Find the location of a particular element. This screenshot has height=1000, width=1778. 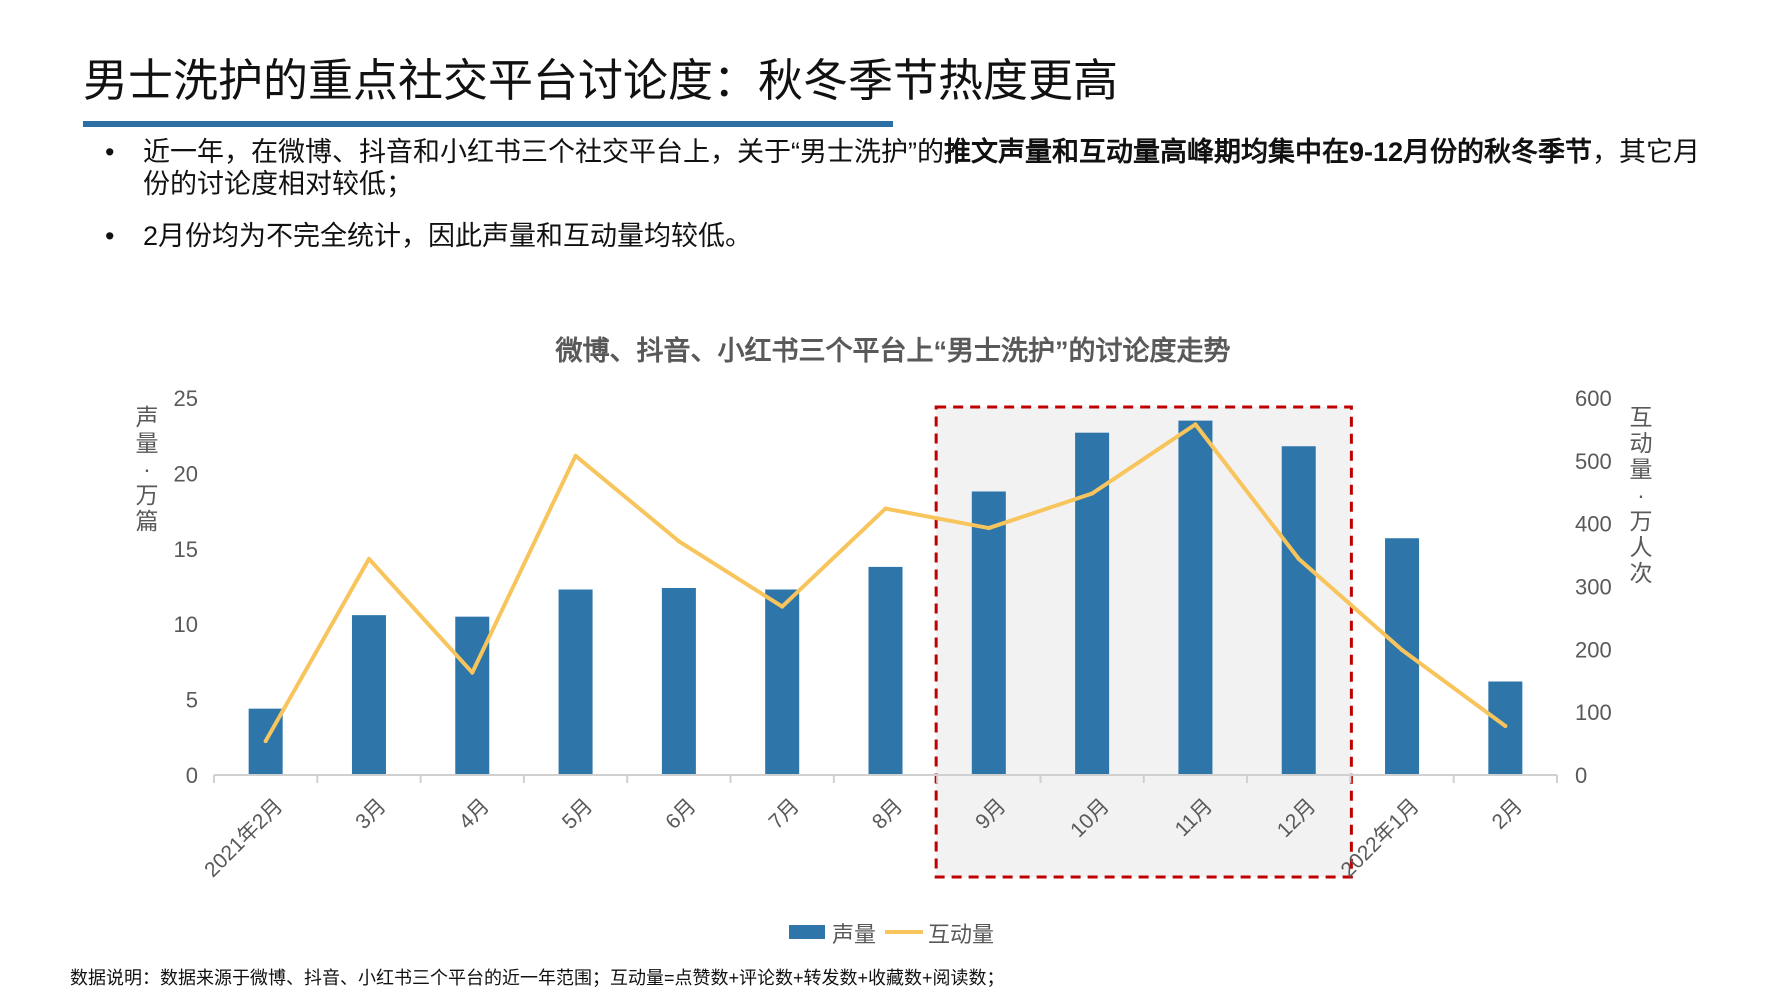

legend-label: 声量 is located at coordinates (854, 934).